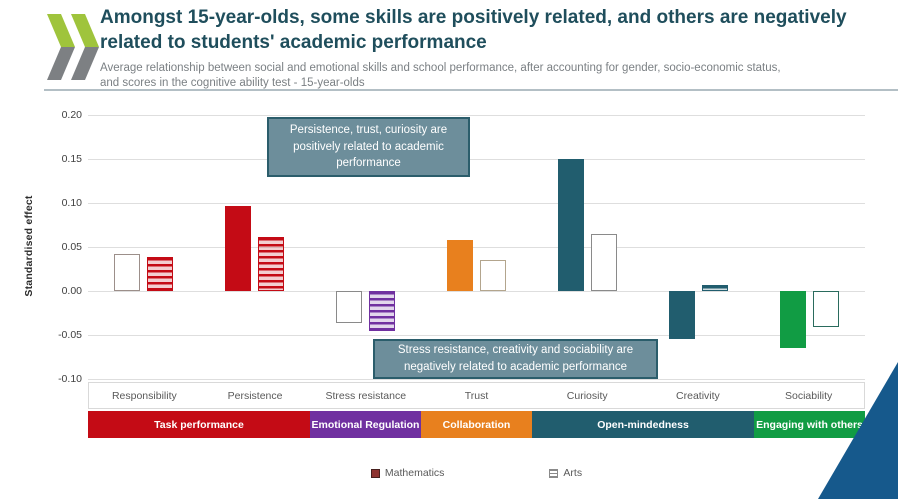 This screenshot has width=898, height=499. I want to click on gridline-0.00, so click(476, 291).